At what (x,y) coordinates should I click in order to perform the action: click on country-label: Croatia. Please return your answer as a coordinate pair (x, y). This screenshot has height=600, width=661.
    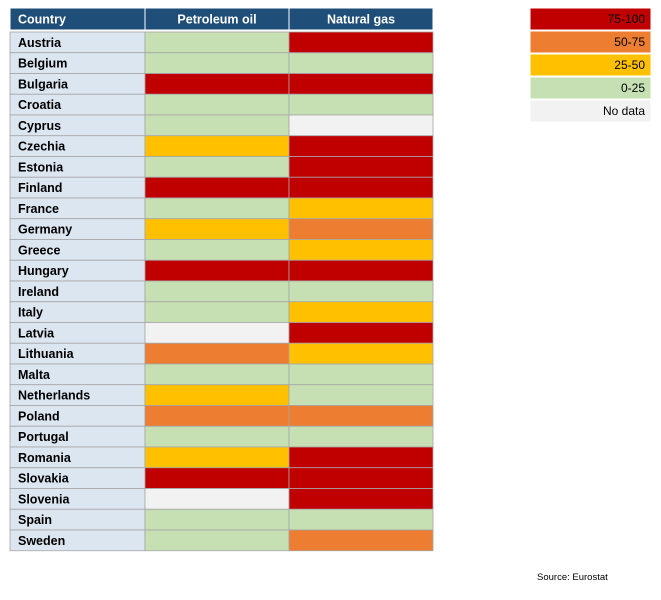
    Looking at the image, I should click on (40, 105).